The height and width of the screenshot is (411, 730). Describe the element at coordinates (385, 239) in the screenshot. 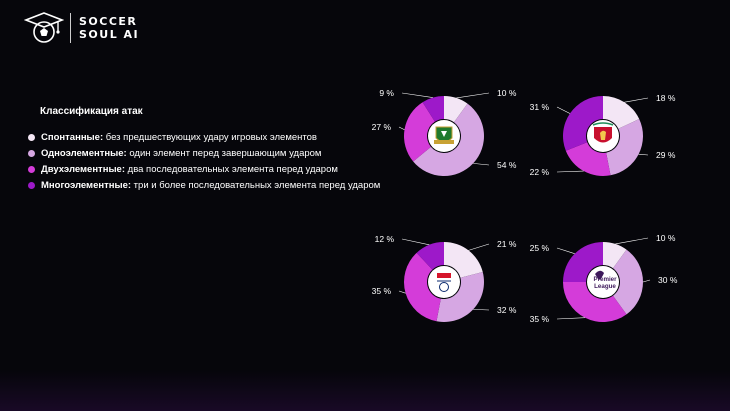

I see `slice-label: 12 %` at that location.